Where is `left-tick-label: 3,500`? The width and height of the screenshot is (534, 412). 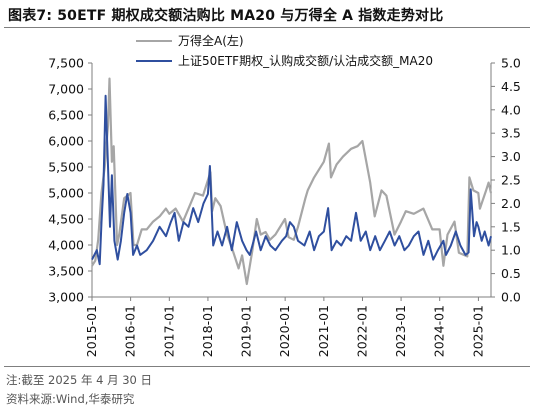
left-tick-label: 3,500 is located at coordinates (66, 271).